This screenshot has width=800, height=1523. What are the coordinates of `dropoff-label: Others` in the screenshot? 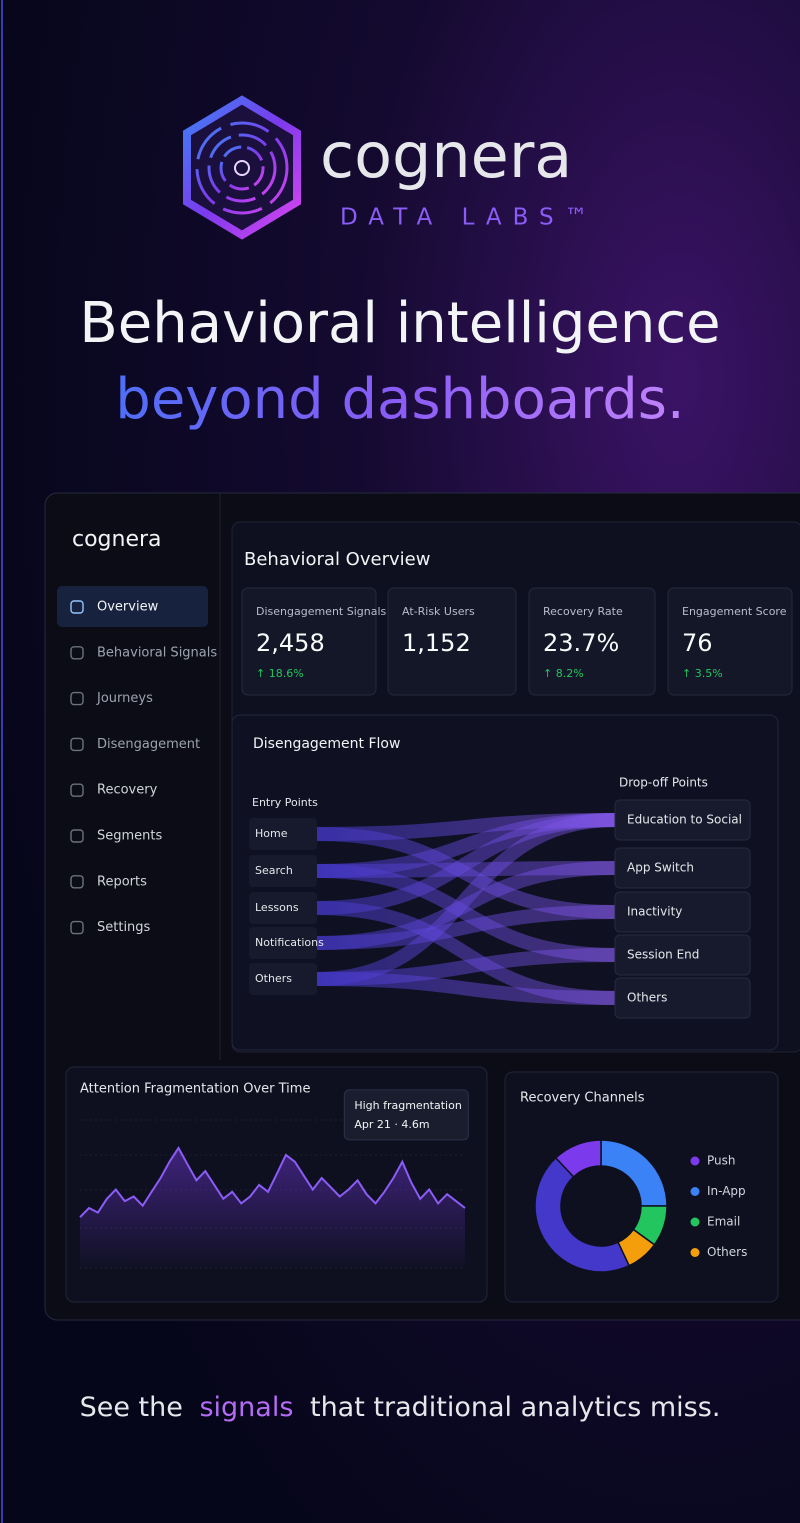 It's located at (647, 998).